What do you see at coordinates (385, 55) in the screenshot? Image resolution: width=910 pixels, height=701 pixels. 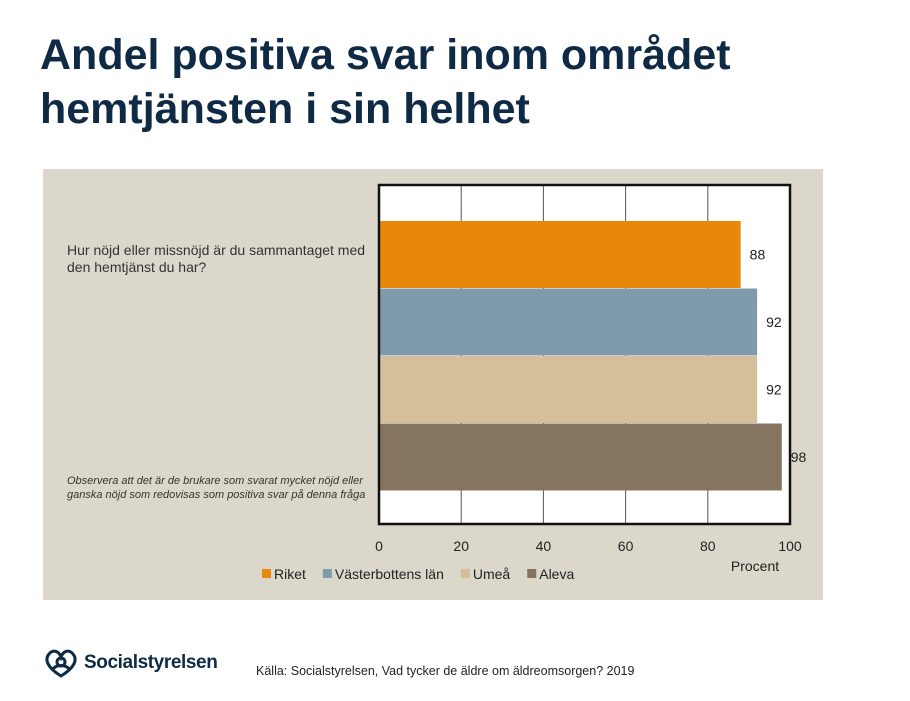 I see `page-title-line-1: Andel positiva svar inom området` at bounding box center [385, 55].